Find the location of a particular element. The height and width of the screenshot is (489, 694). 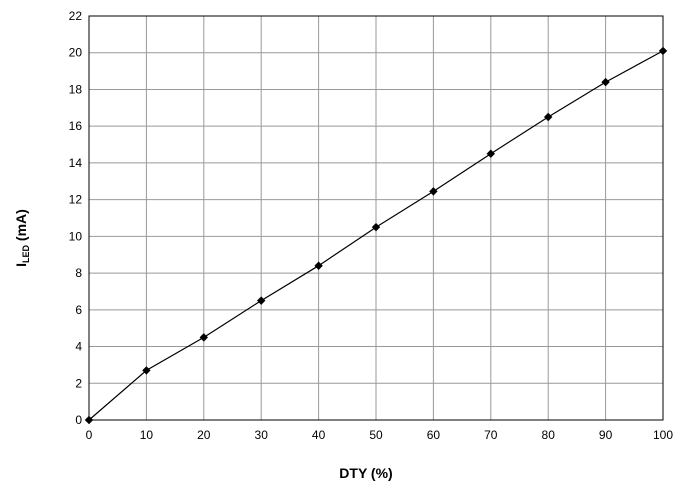

y-tick-label: 16 is located at coordinates (76, 126).